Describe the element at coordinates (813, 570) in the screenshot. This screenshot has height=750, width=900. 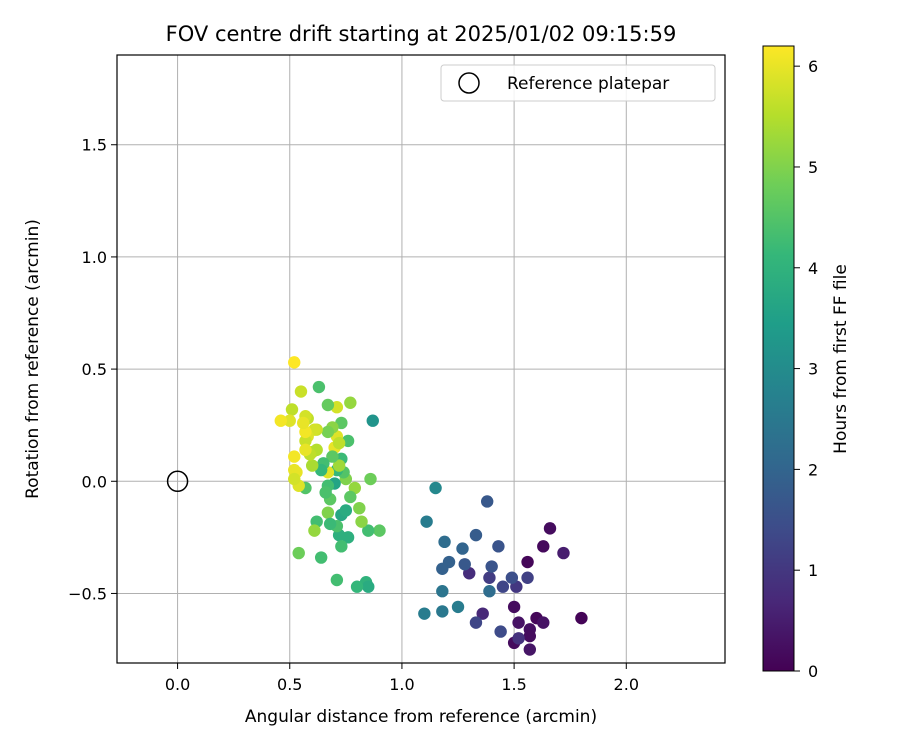
I see `colorbar-tick-label: 1` at that location.